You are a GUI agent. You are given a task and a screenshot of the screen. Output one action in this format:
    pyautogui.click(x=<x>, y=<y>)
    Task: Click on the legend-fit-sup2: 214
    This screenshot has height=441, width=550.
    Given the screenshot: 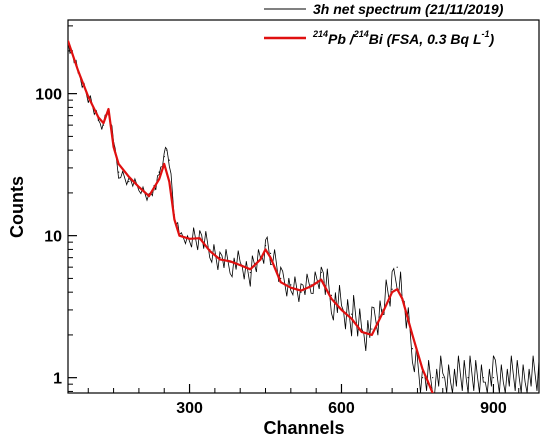 What is the action you would take?
    pyautogui.click(x=361, y=34)
    